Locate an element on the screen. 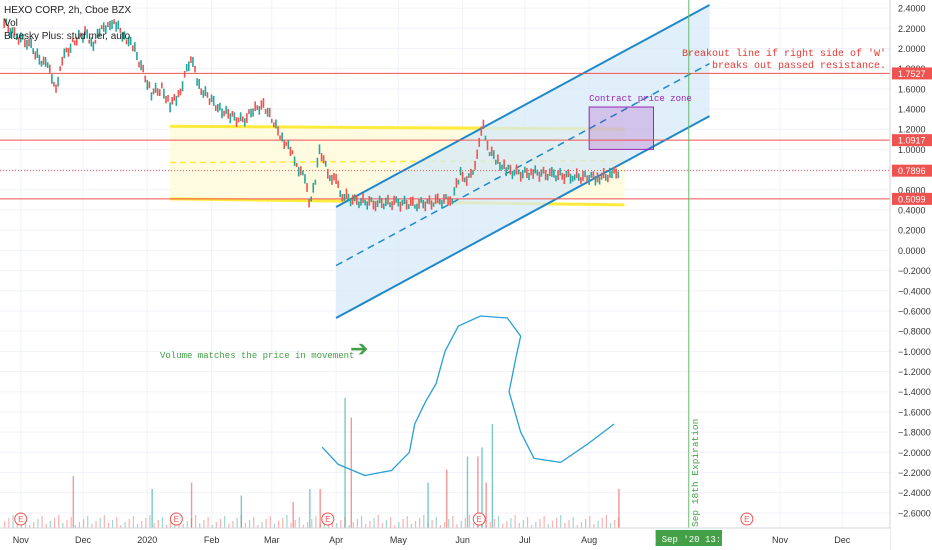 The height and width of the screenshot is (550, 932). price-level-tag-label: 0.5099 is located at coordinates (912, 199).